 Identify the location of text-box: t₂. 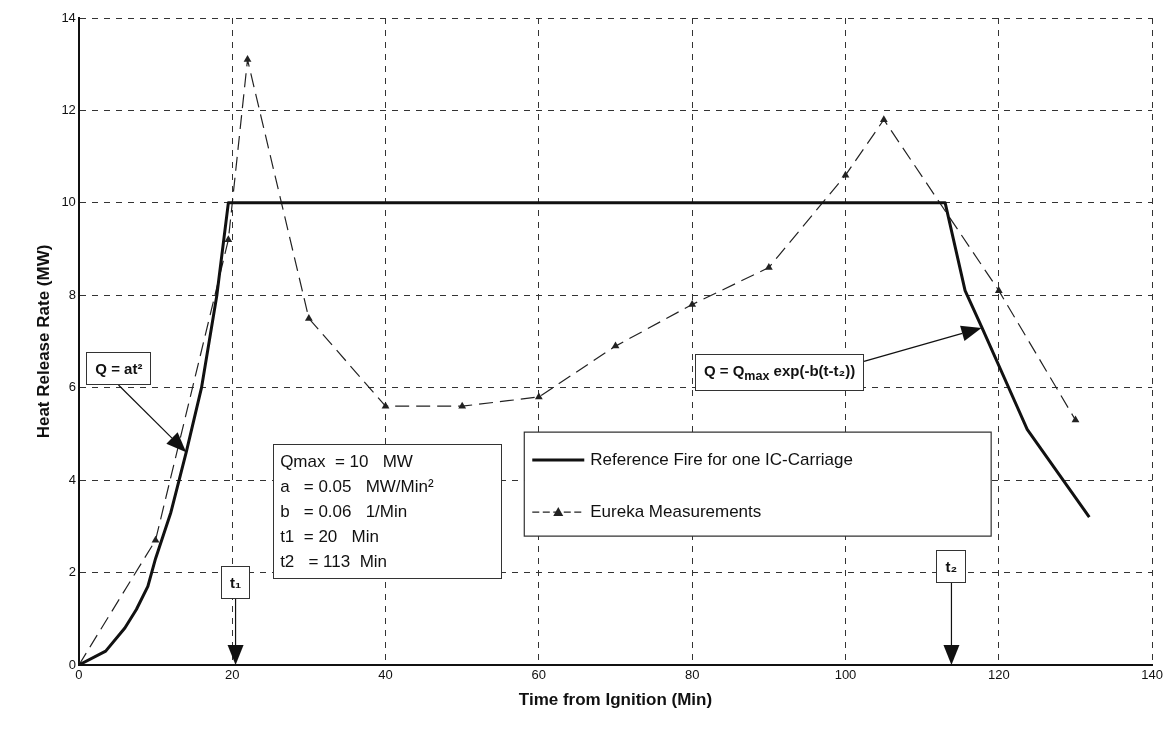
(951, 567).